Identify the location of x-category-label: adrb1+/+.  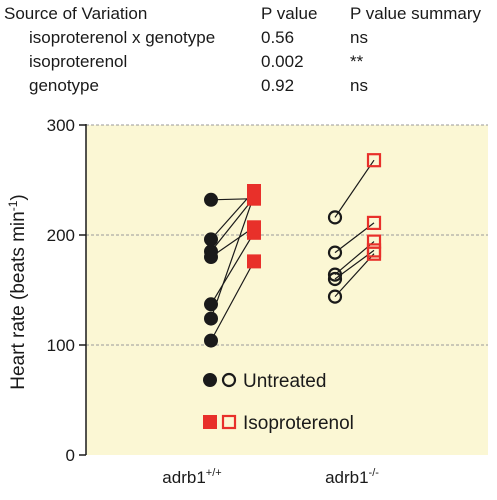
(191, 477).